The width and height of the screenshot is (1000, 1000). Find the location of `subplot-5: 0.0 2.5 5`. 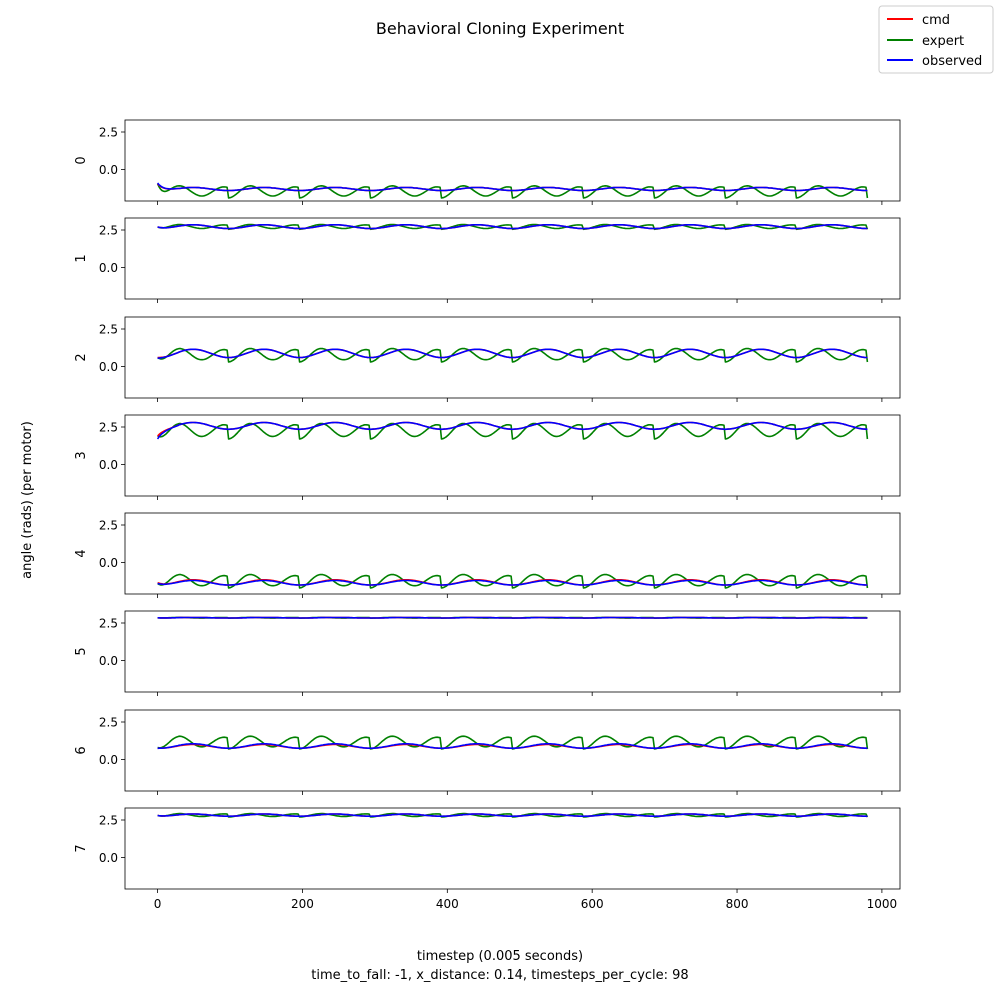

subplot-5: 0.0 2.5 5 is located at coordinates (487, 653).